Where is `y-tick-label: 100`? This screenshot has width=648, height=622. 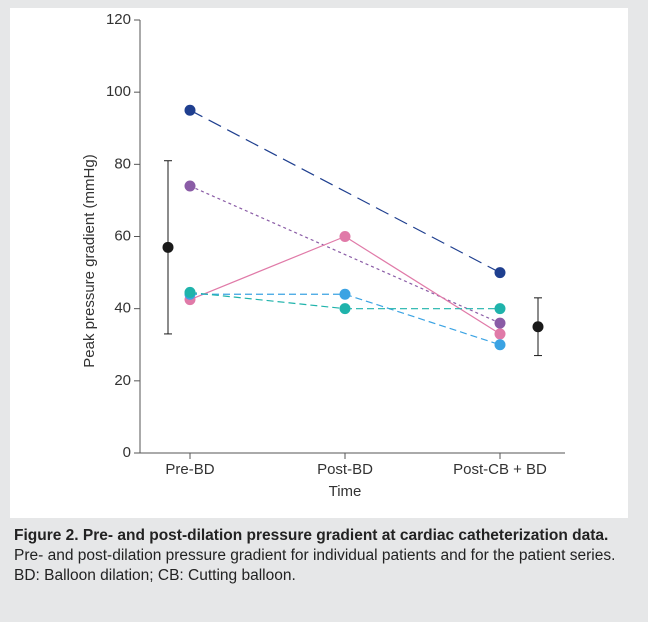 y-tick-label: 100 is located at coordinates (118, 91).